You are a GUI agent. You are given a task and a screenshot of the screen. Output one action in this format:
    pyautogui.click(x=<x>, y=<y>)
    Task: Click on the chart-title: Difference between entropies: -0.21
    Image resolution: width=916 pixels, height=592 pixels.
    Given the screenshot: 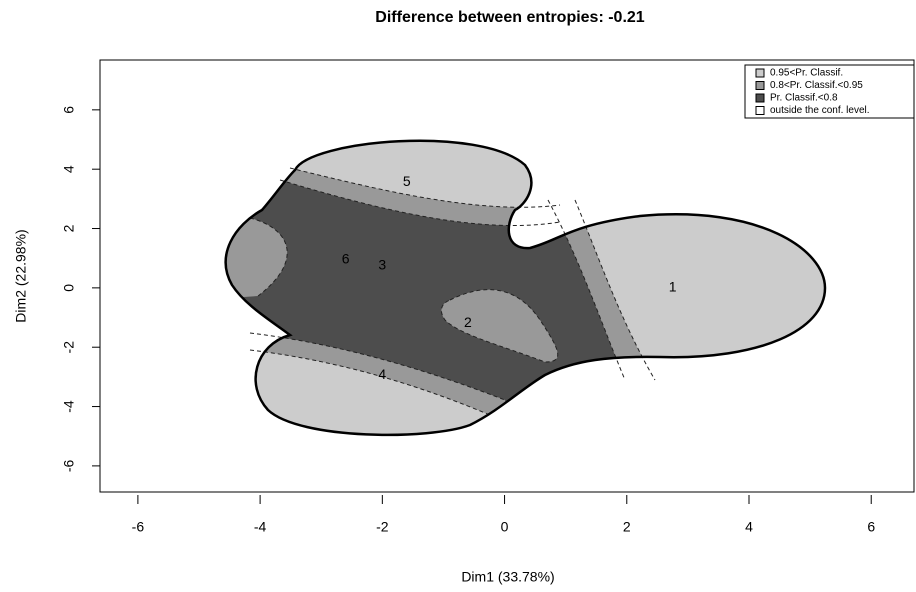 What is the action you would take?
    pyautogui.click(x=510, y=17)
    